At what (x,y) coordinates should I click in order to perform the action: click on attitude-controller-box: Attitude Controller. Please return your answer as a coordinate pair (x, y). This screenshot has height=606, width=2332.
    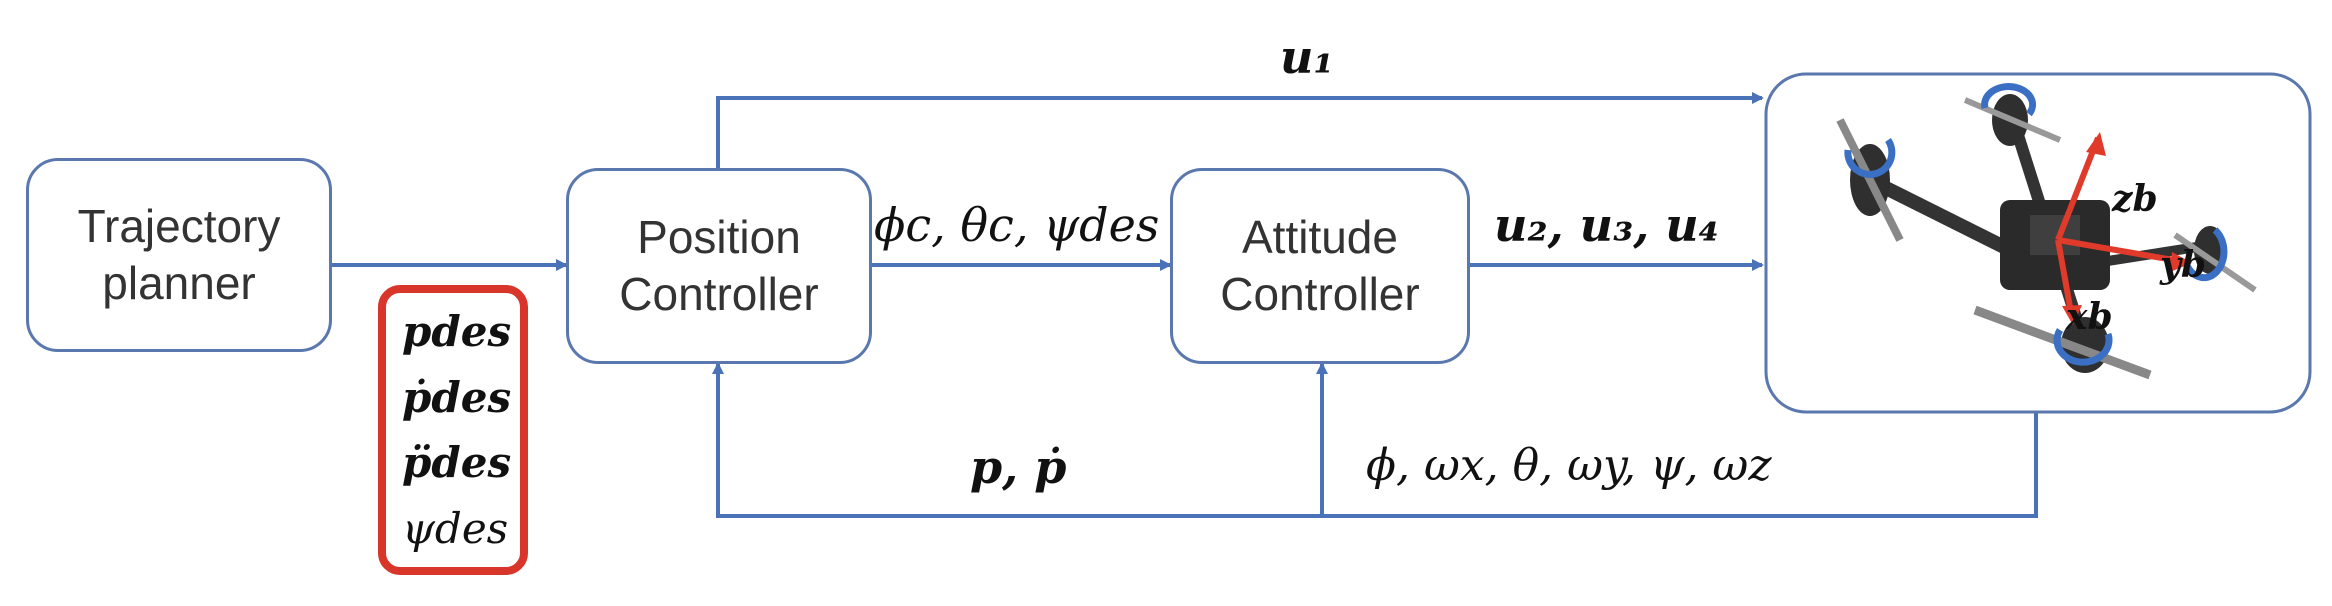
    Looking at the image, I should click on (1320, 266).